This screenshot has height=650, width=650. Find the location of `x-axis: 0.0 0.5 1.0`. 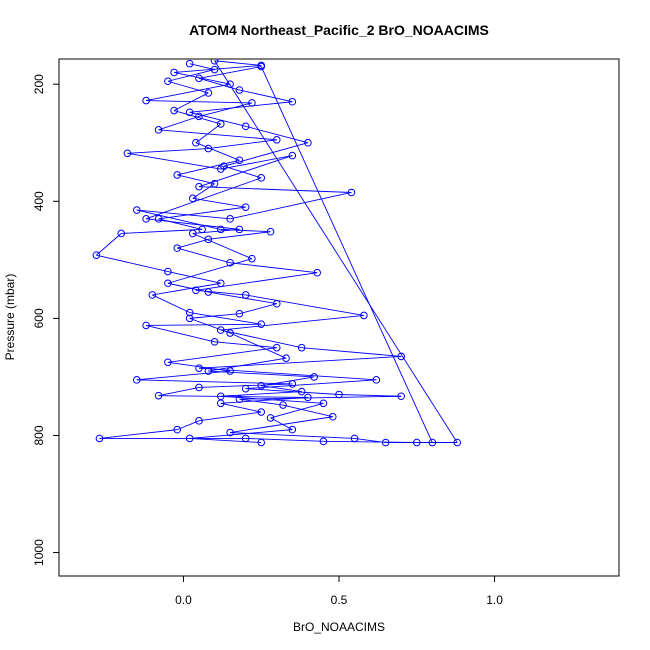

x-axis: 0.0 0.5 1.0 is located at coordinates (339, 591).